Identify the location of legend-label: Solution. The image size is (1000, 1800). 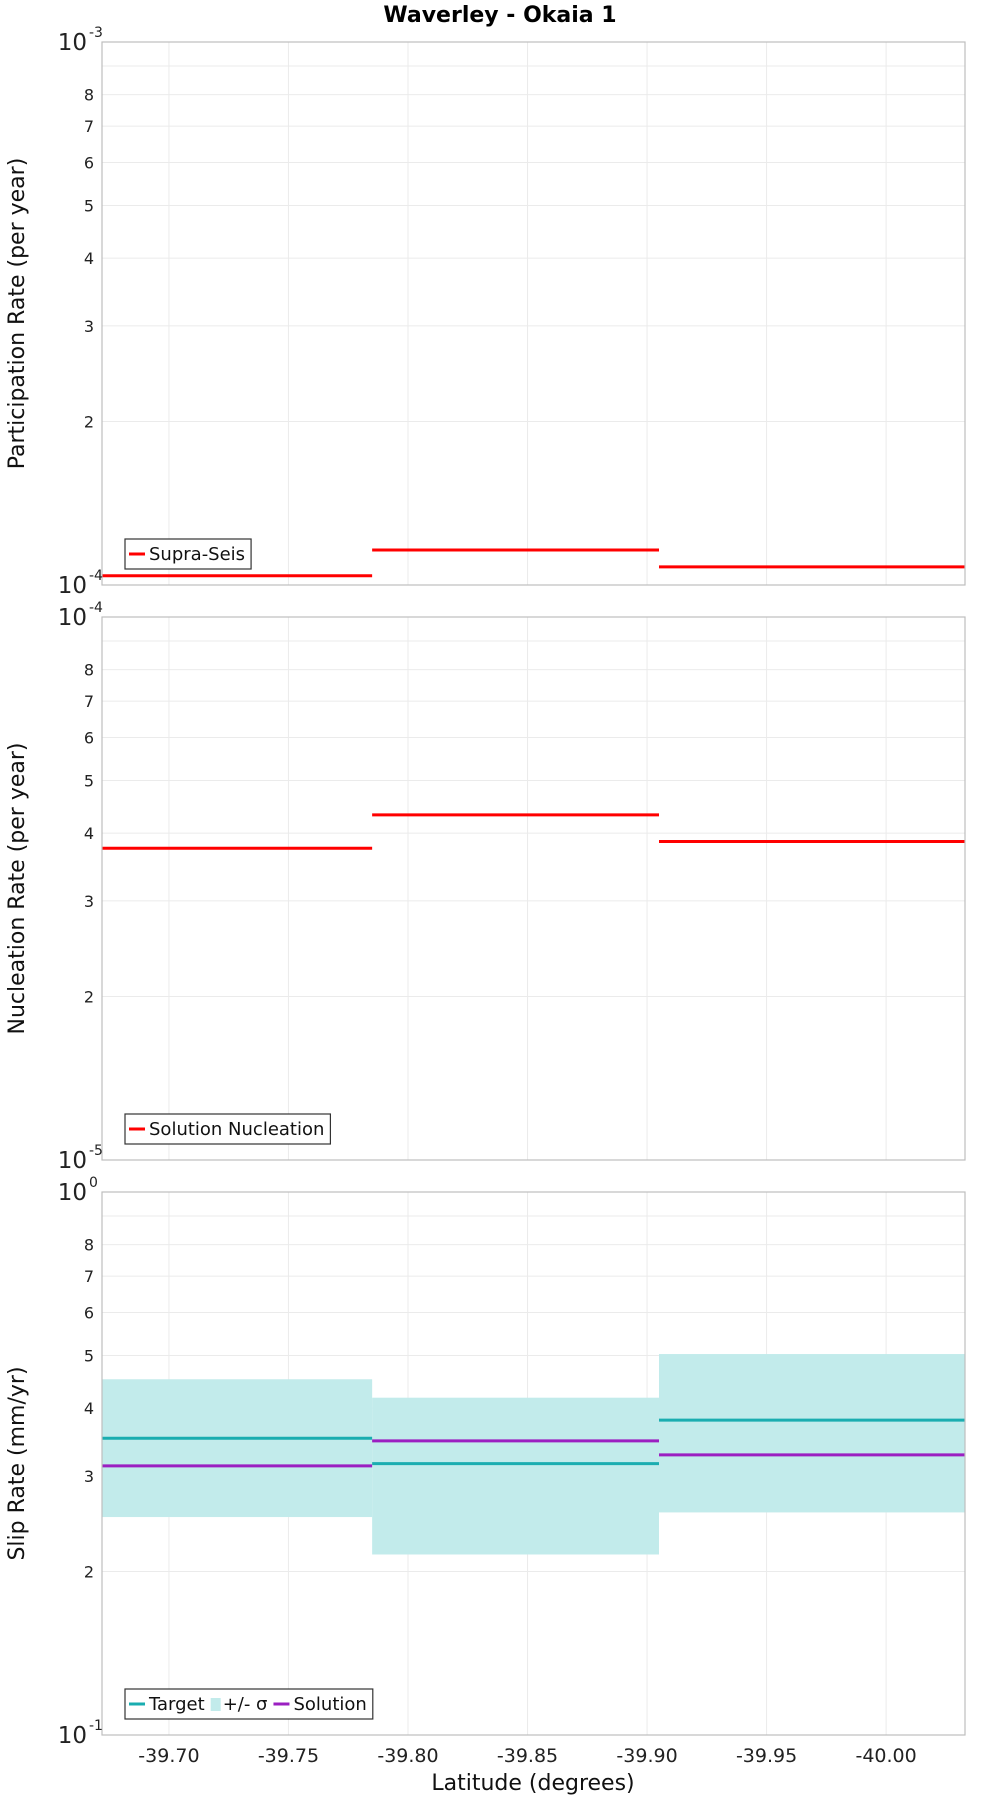
(329, 1704).